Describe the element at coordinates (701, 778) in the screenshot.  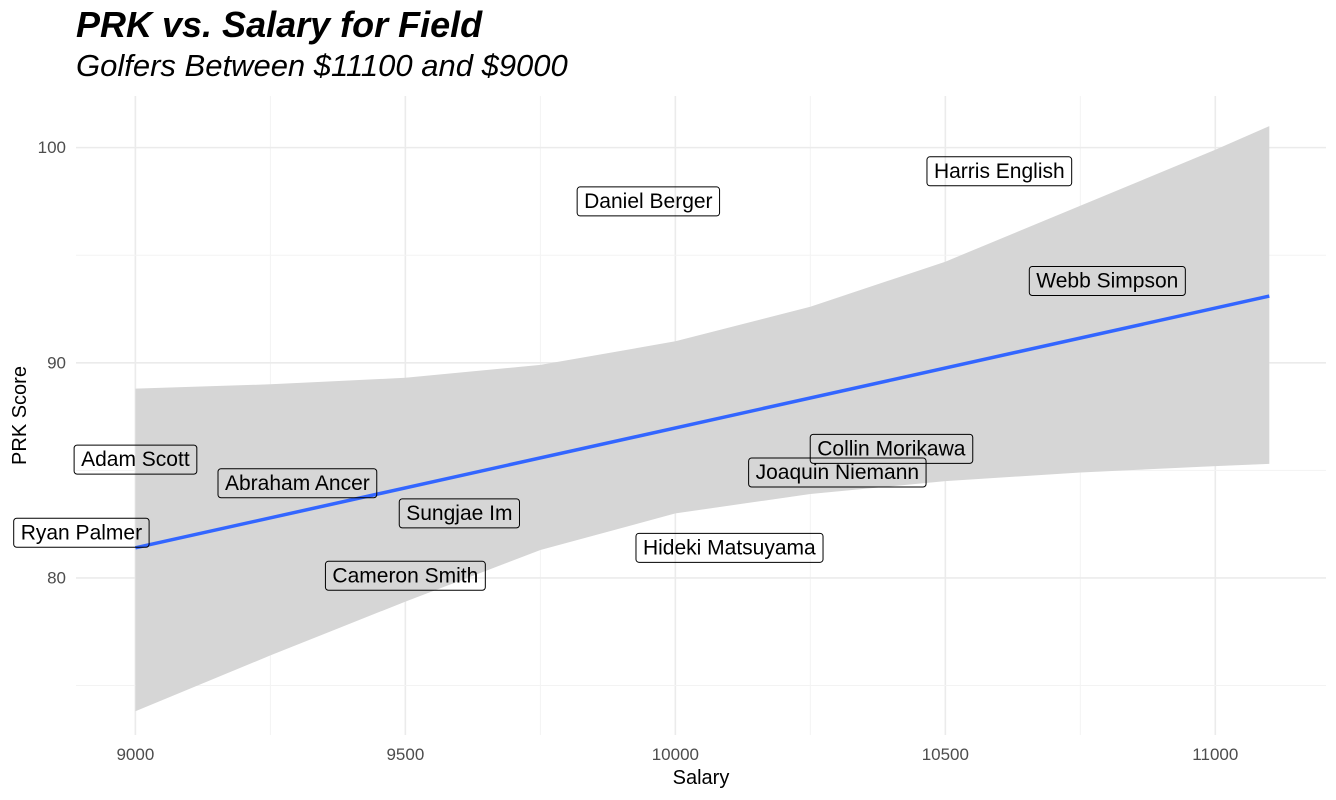
I see `x-axis-title: Salary` at that location.